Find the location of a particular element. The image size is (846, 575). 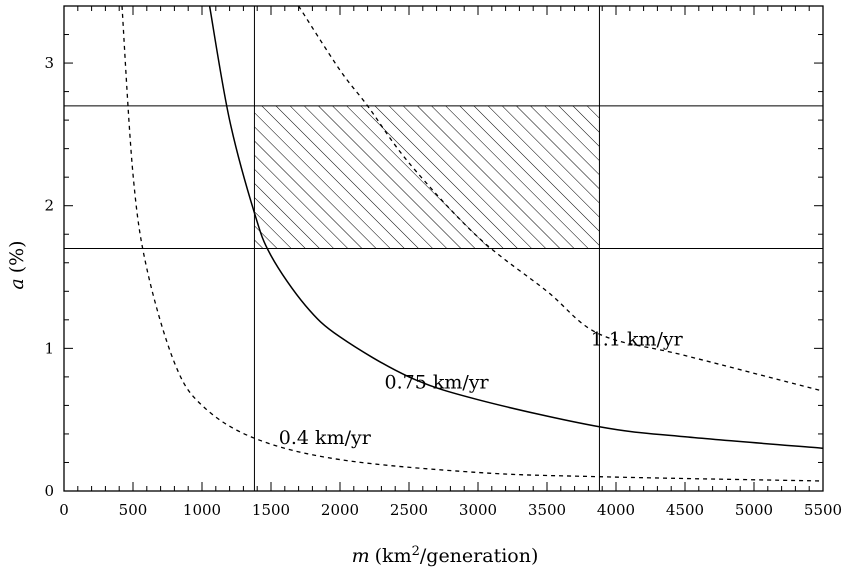

x-tick-label: 4500 is located at coordinates (685, 510).